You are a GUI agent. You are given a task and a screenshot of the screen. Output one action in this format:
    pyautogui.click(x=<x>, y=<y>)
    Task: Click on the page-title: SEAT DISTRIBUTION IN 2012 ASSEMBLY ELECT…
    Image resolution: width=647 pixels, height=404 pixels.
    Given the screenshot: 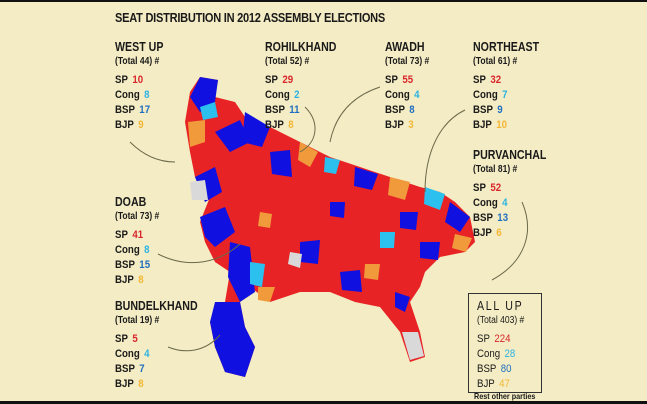 What is the action you would take?
    pyautogui.click(x=250, y=17)
    